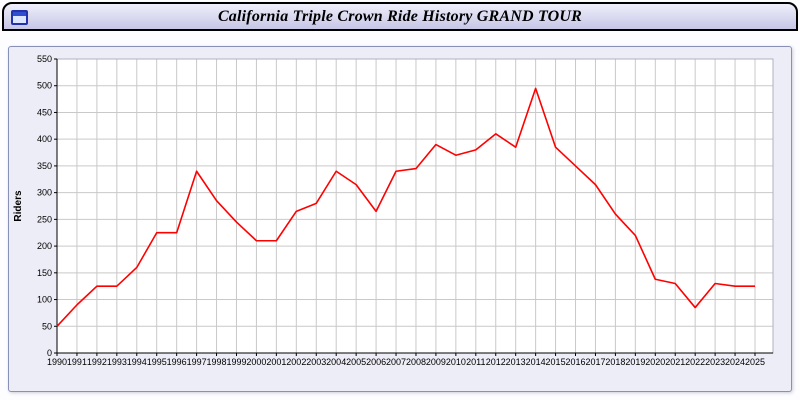 The height and width of the screenshot is (400, 800). What do you see at coordinates (755, 362) in the screenshot?
I see `svg-text: 2025` at bounding box center [755, 362].